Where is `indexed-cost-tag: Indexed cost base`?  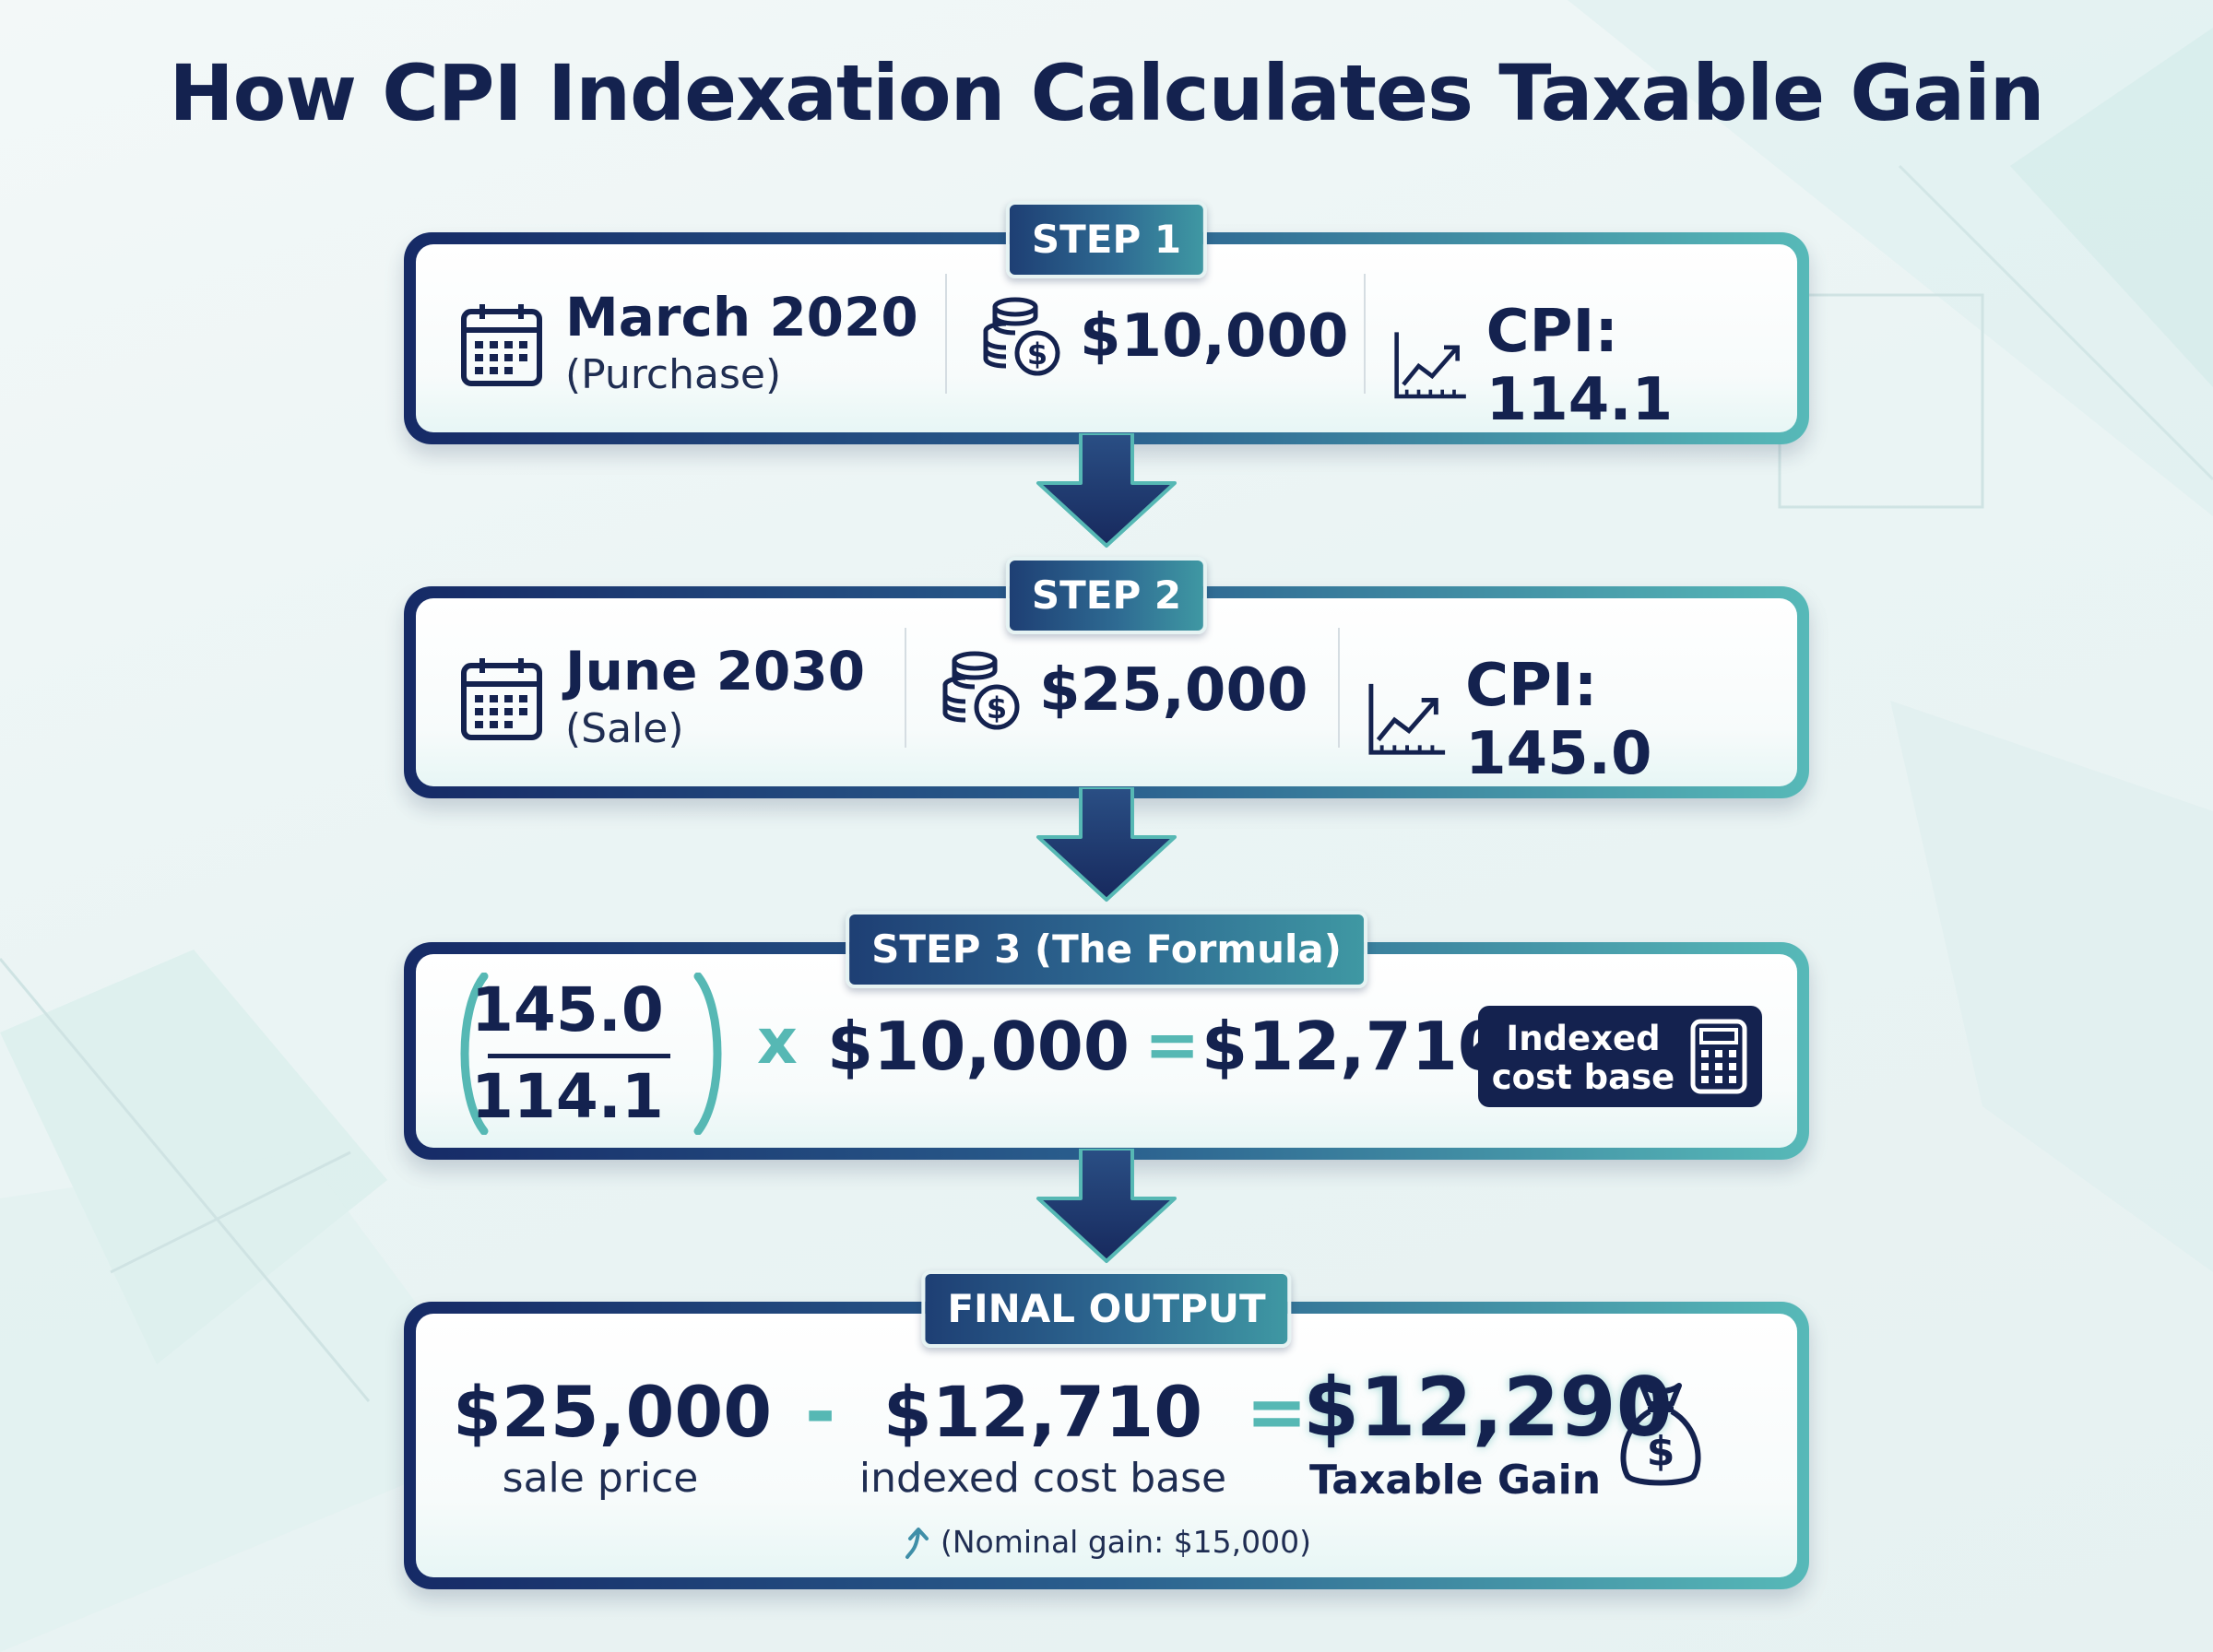
indexed-cost-tag: Indexed cost base is located at coordinates (1612, 1056).